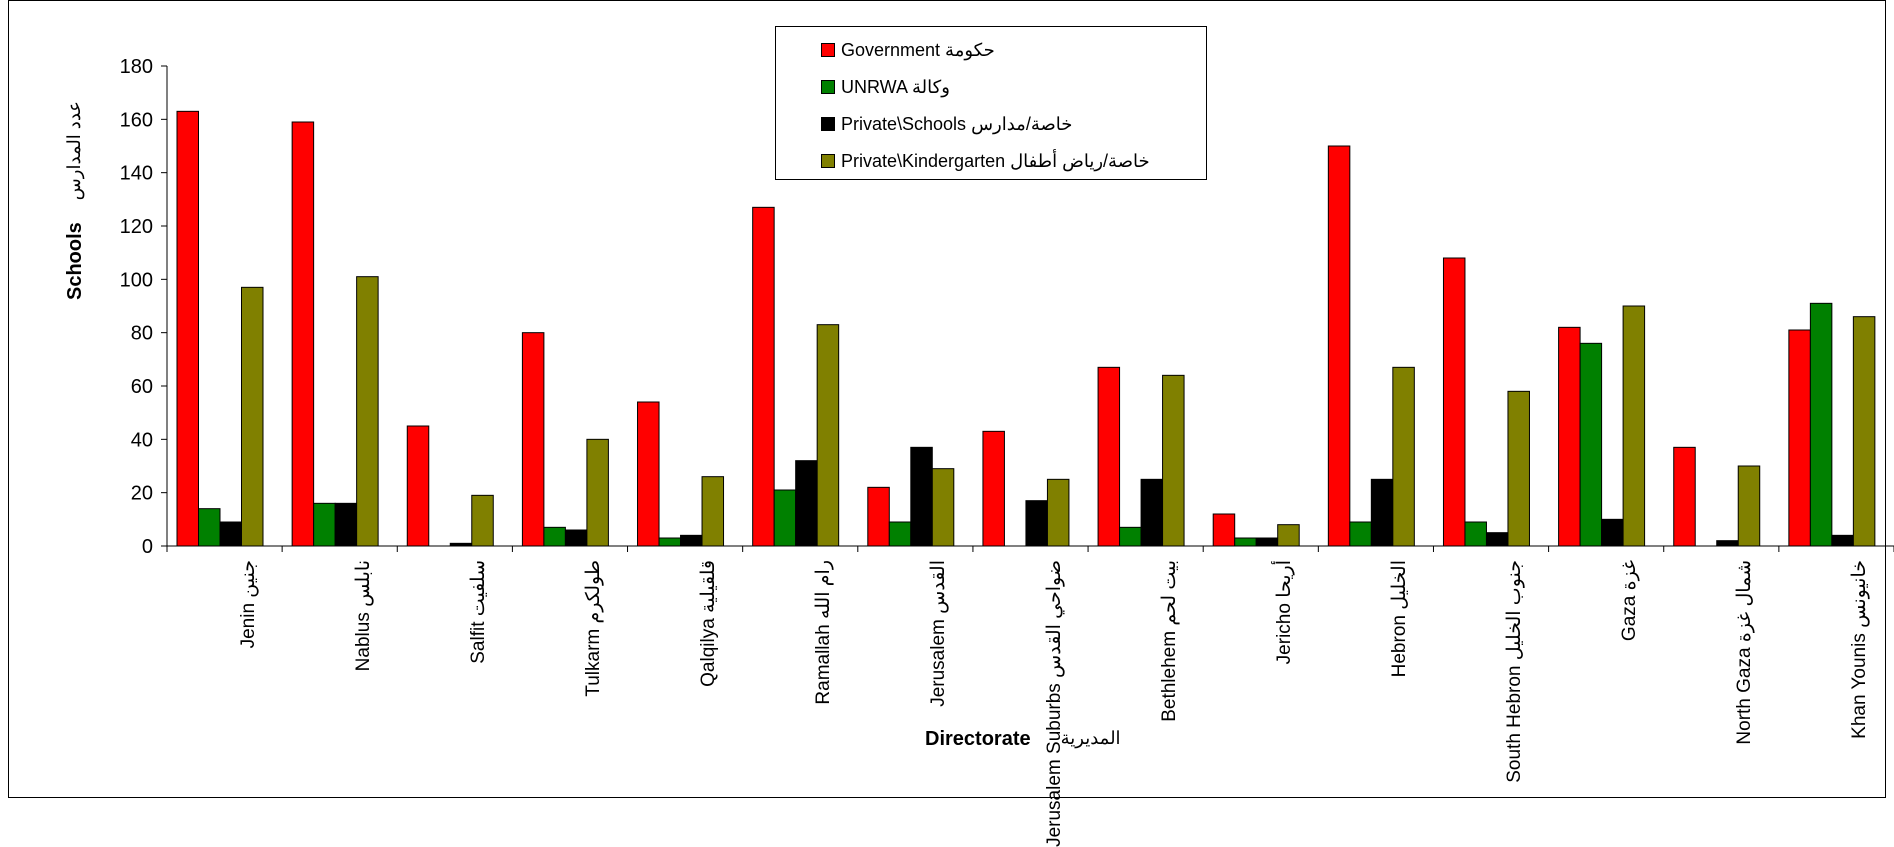 This screenshot has width=1894, height=847. I want to click on category-label: Jenin جنين, so click(248, 604).